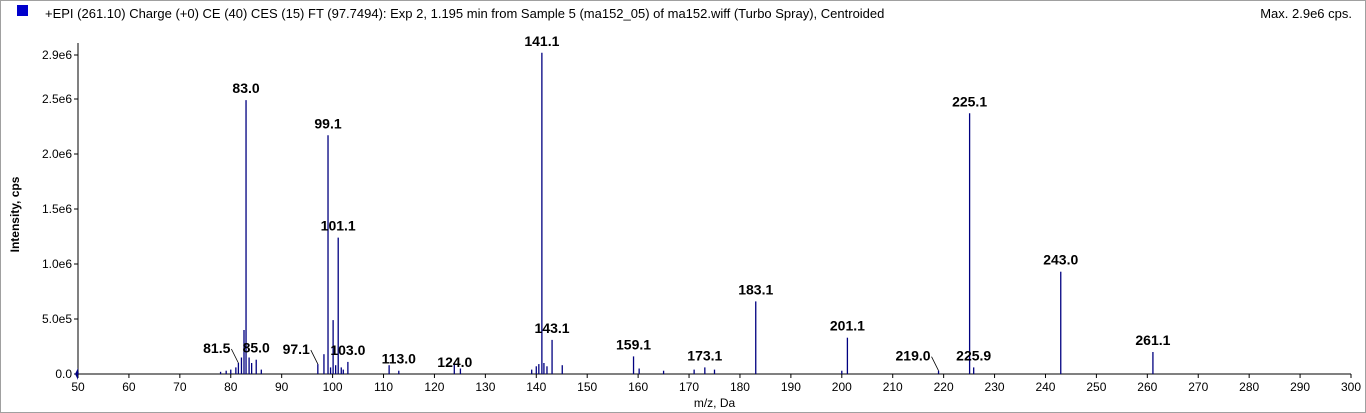  I want to click on x-tick-label: 190, so click(791, 387).